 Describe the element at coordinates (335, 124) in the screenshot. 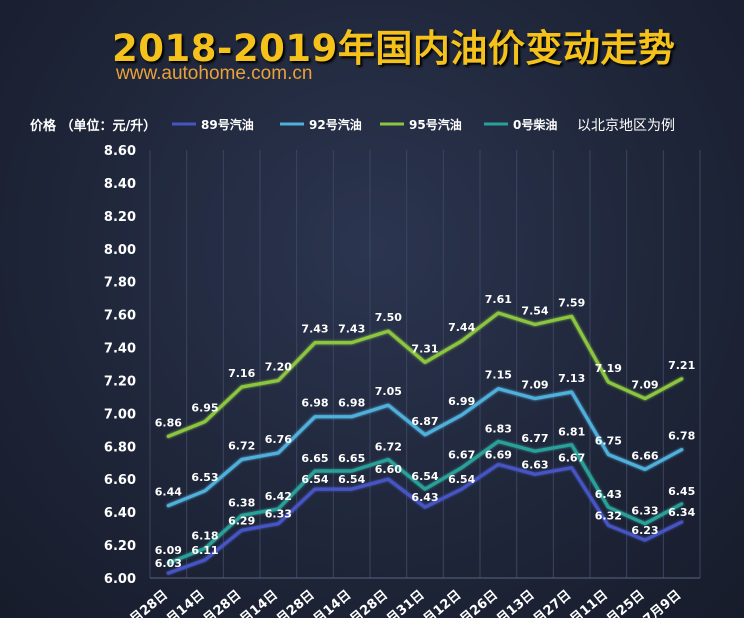

I see `legend-label: 92号汽油` at that location.